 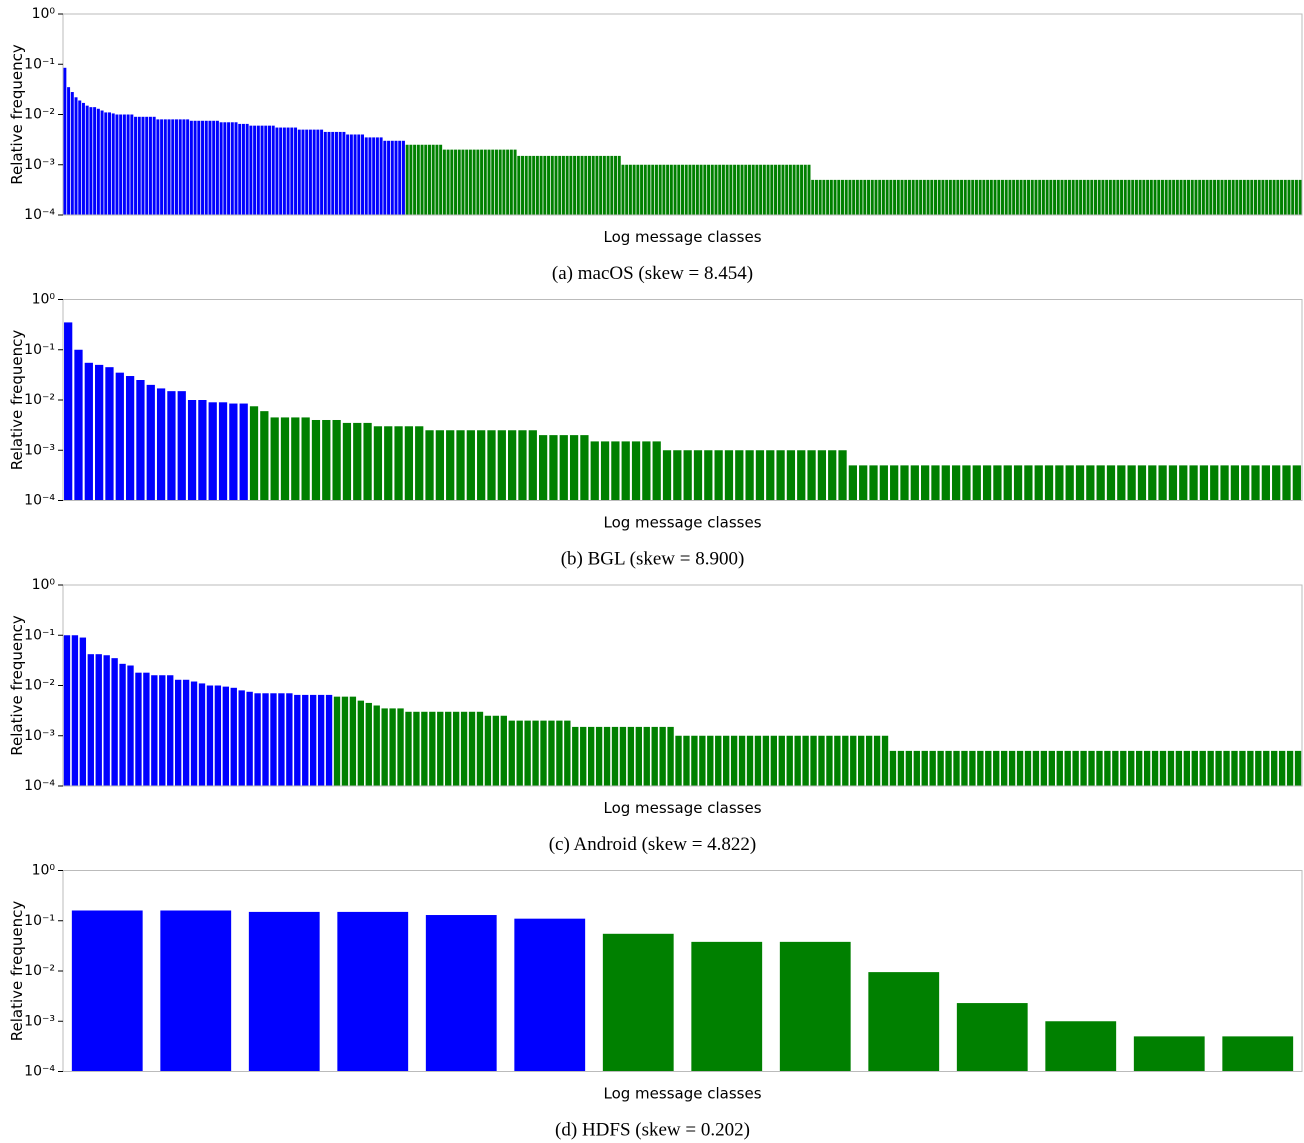 I want to click on panel-caption: (c) Android (skew = 4.822), so click(x=653, y=844).